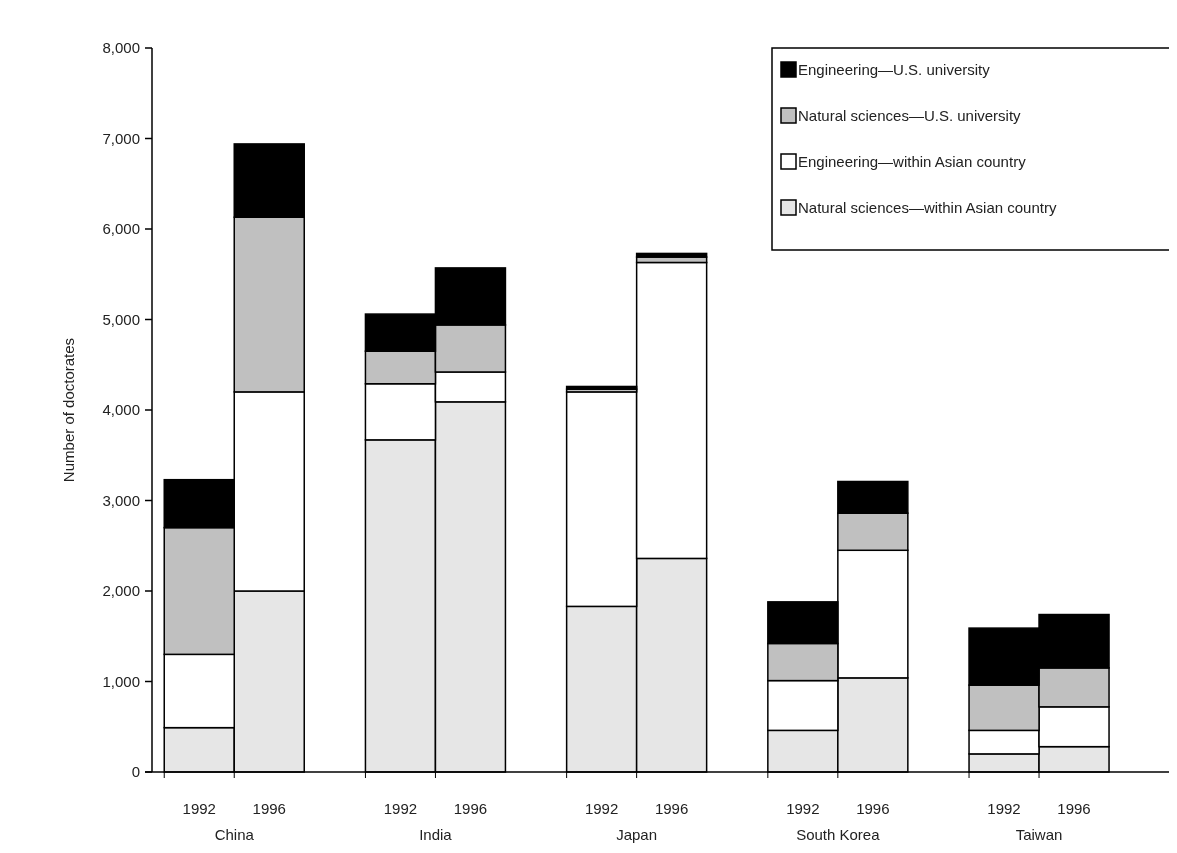 The height and width of the screenshot is (853, 1177). Describe the element at coordinates (135, 772) in the screenshot. I see `y-tick-label: 0` at that location.